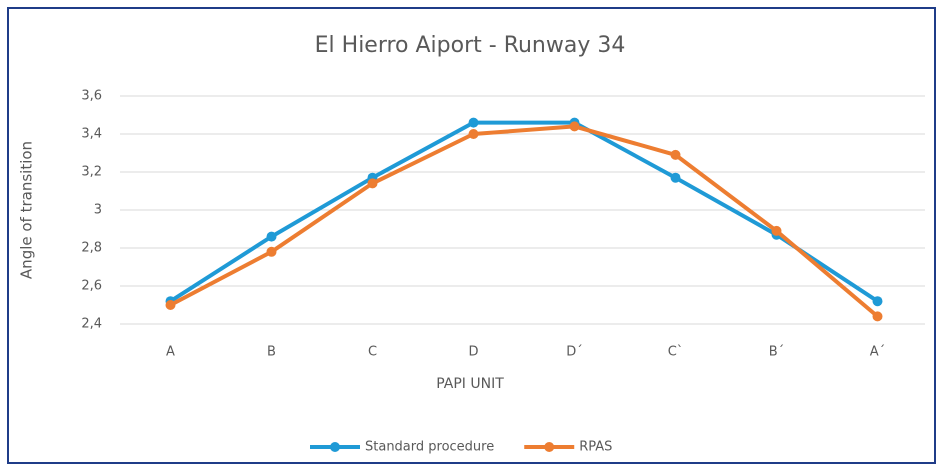  Describe the element at coordinates (470, 384) in the screenshot. I see `x-axis-label: PAPI UNIT` at that location.